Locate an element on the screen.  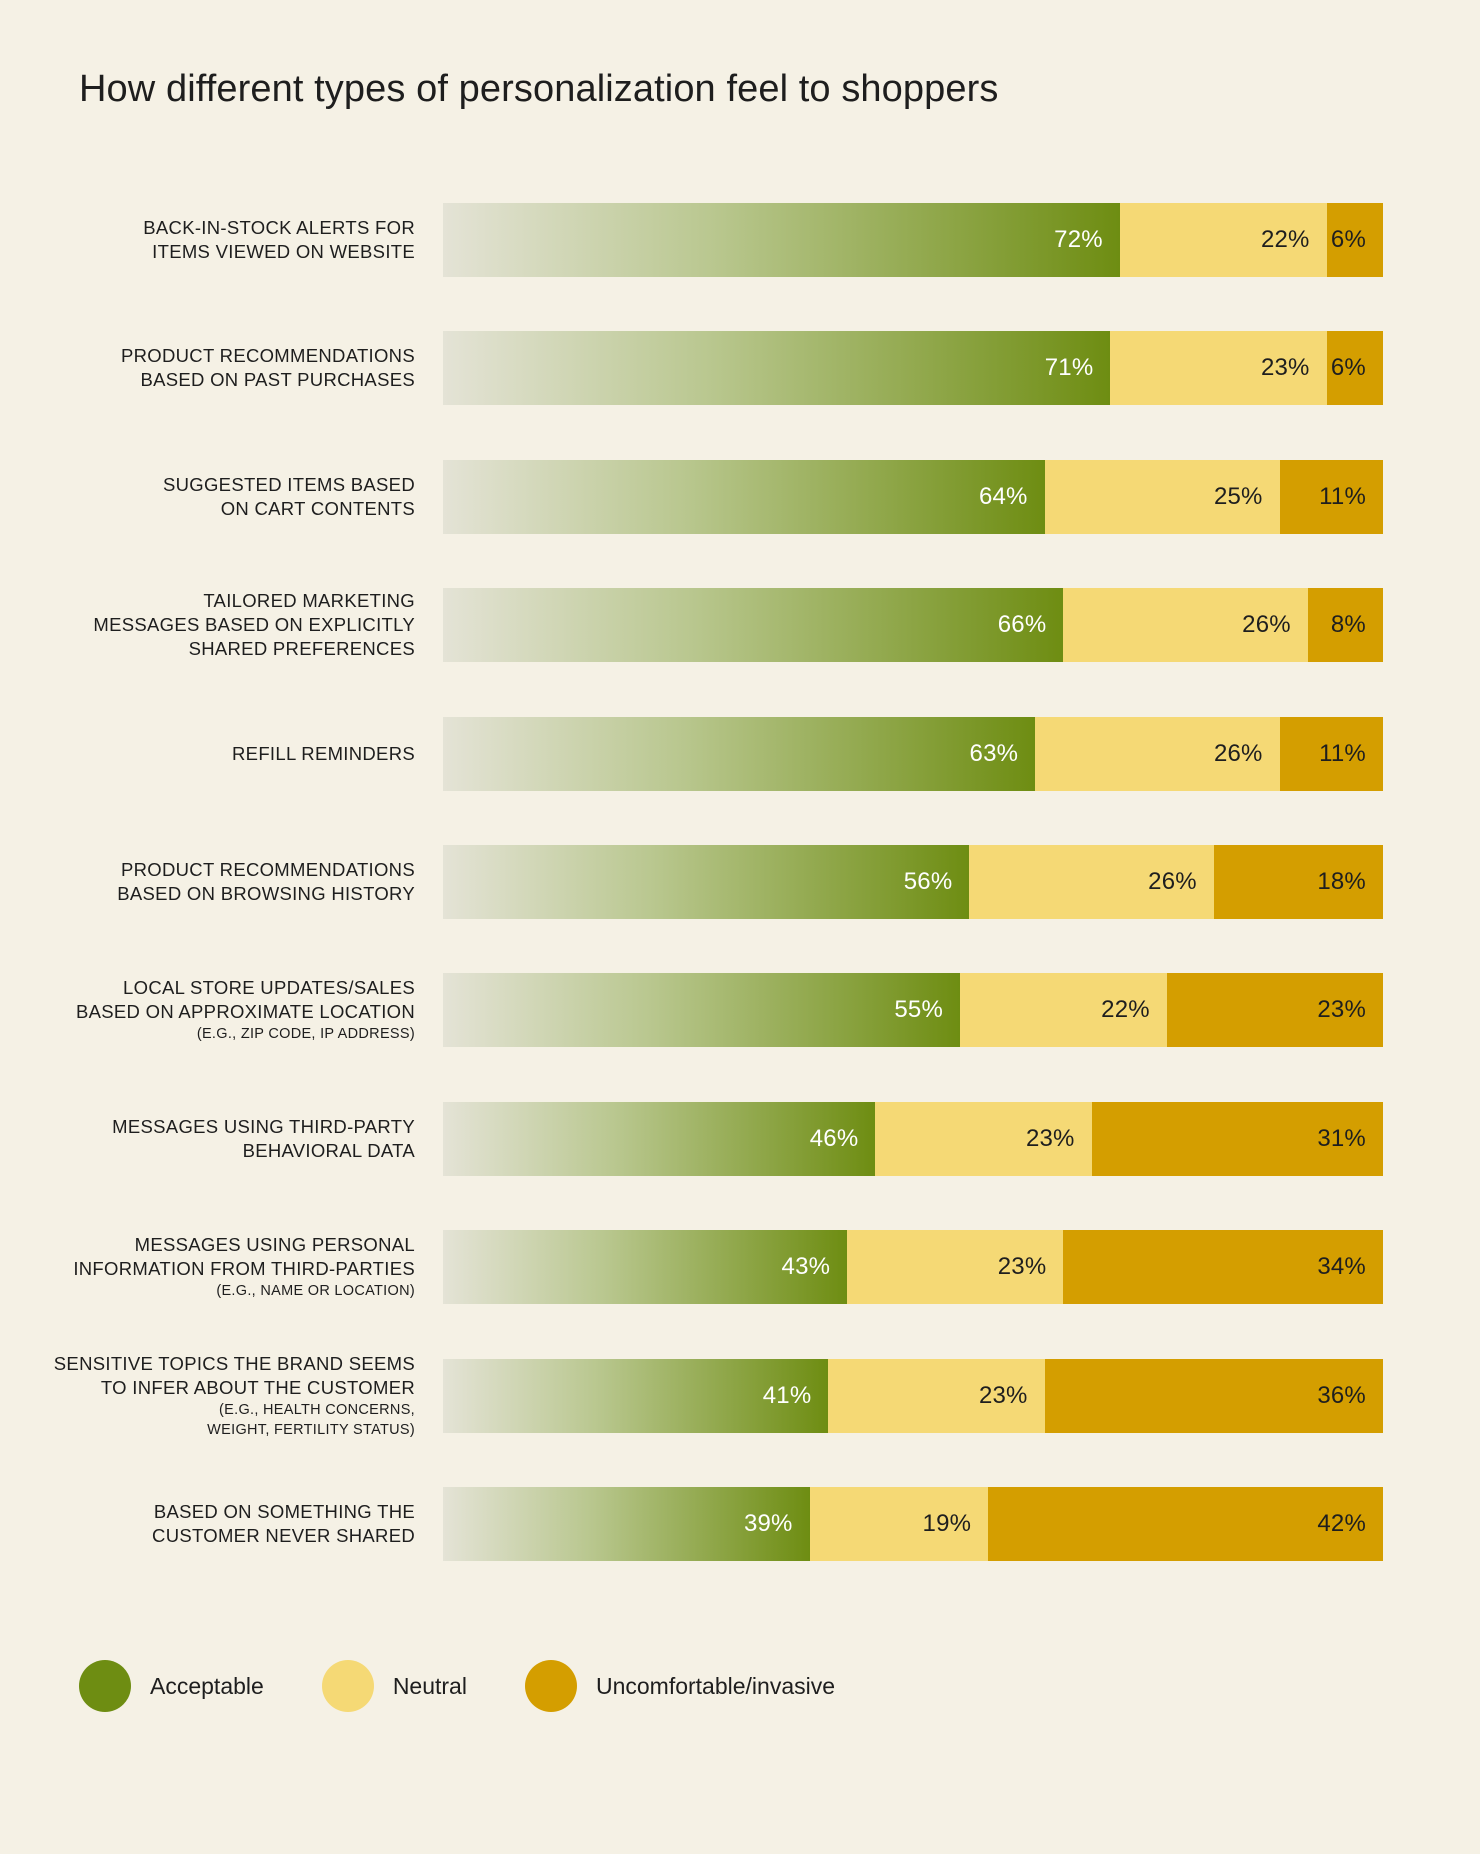
category-label-line: on cart contents is located at coordinates (317, 508).